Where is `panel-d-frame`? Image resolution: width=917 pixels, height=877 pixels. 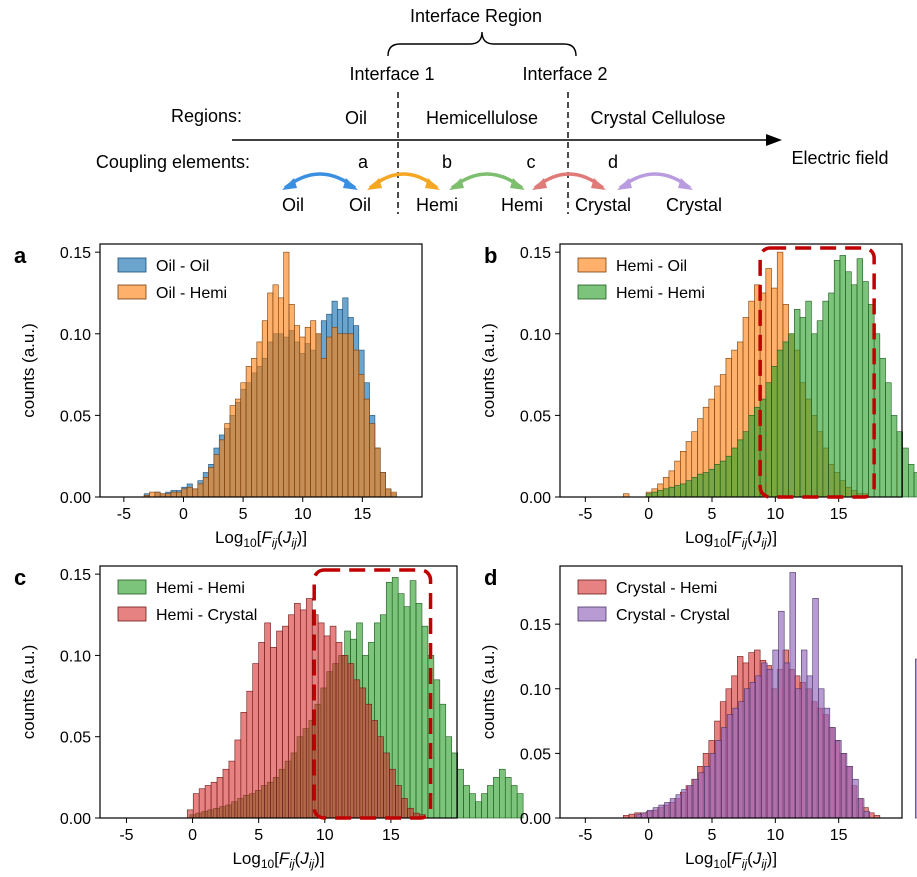 panel-d-frame is located at coordinates (731, 692).